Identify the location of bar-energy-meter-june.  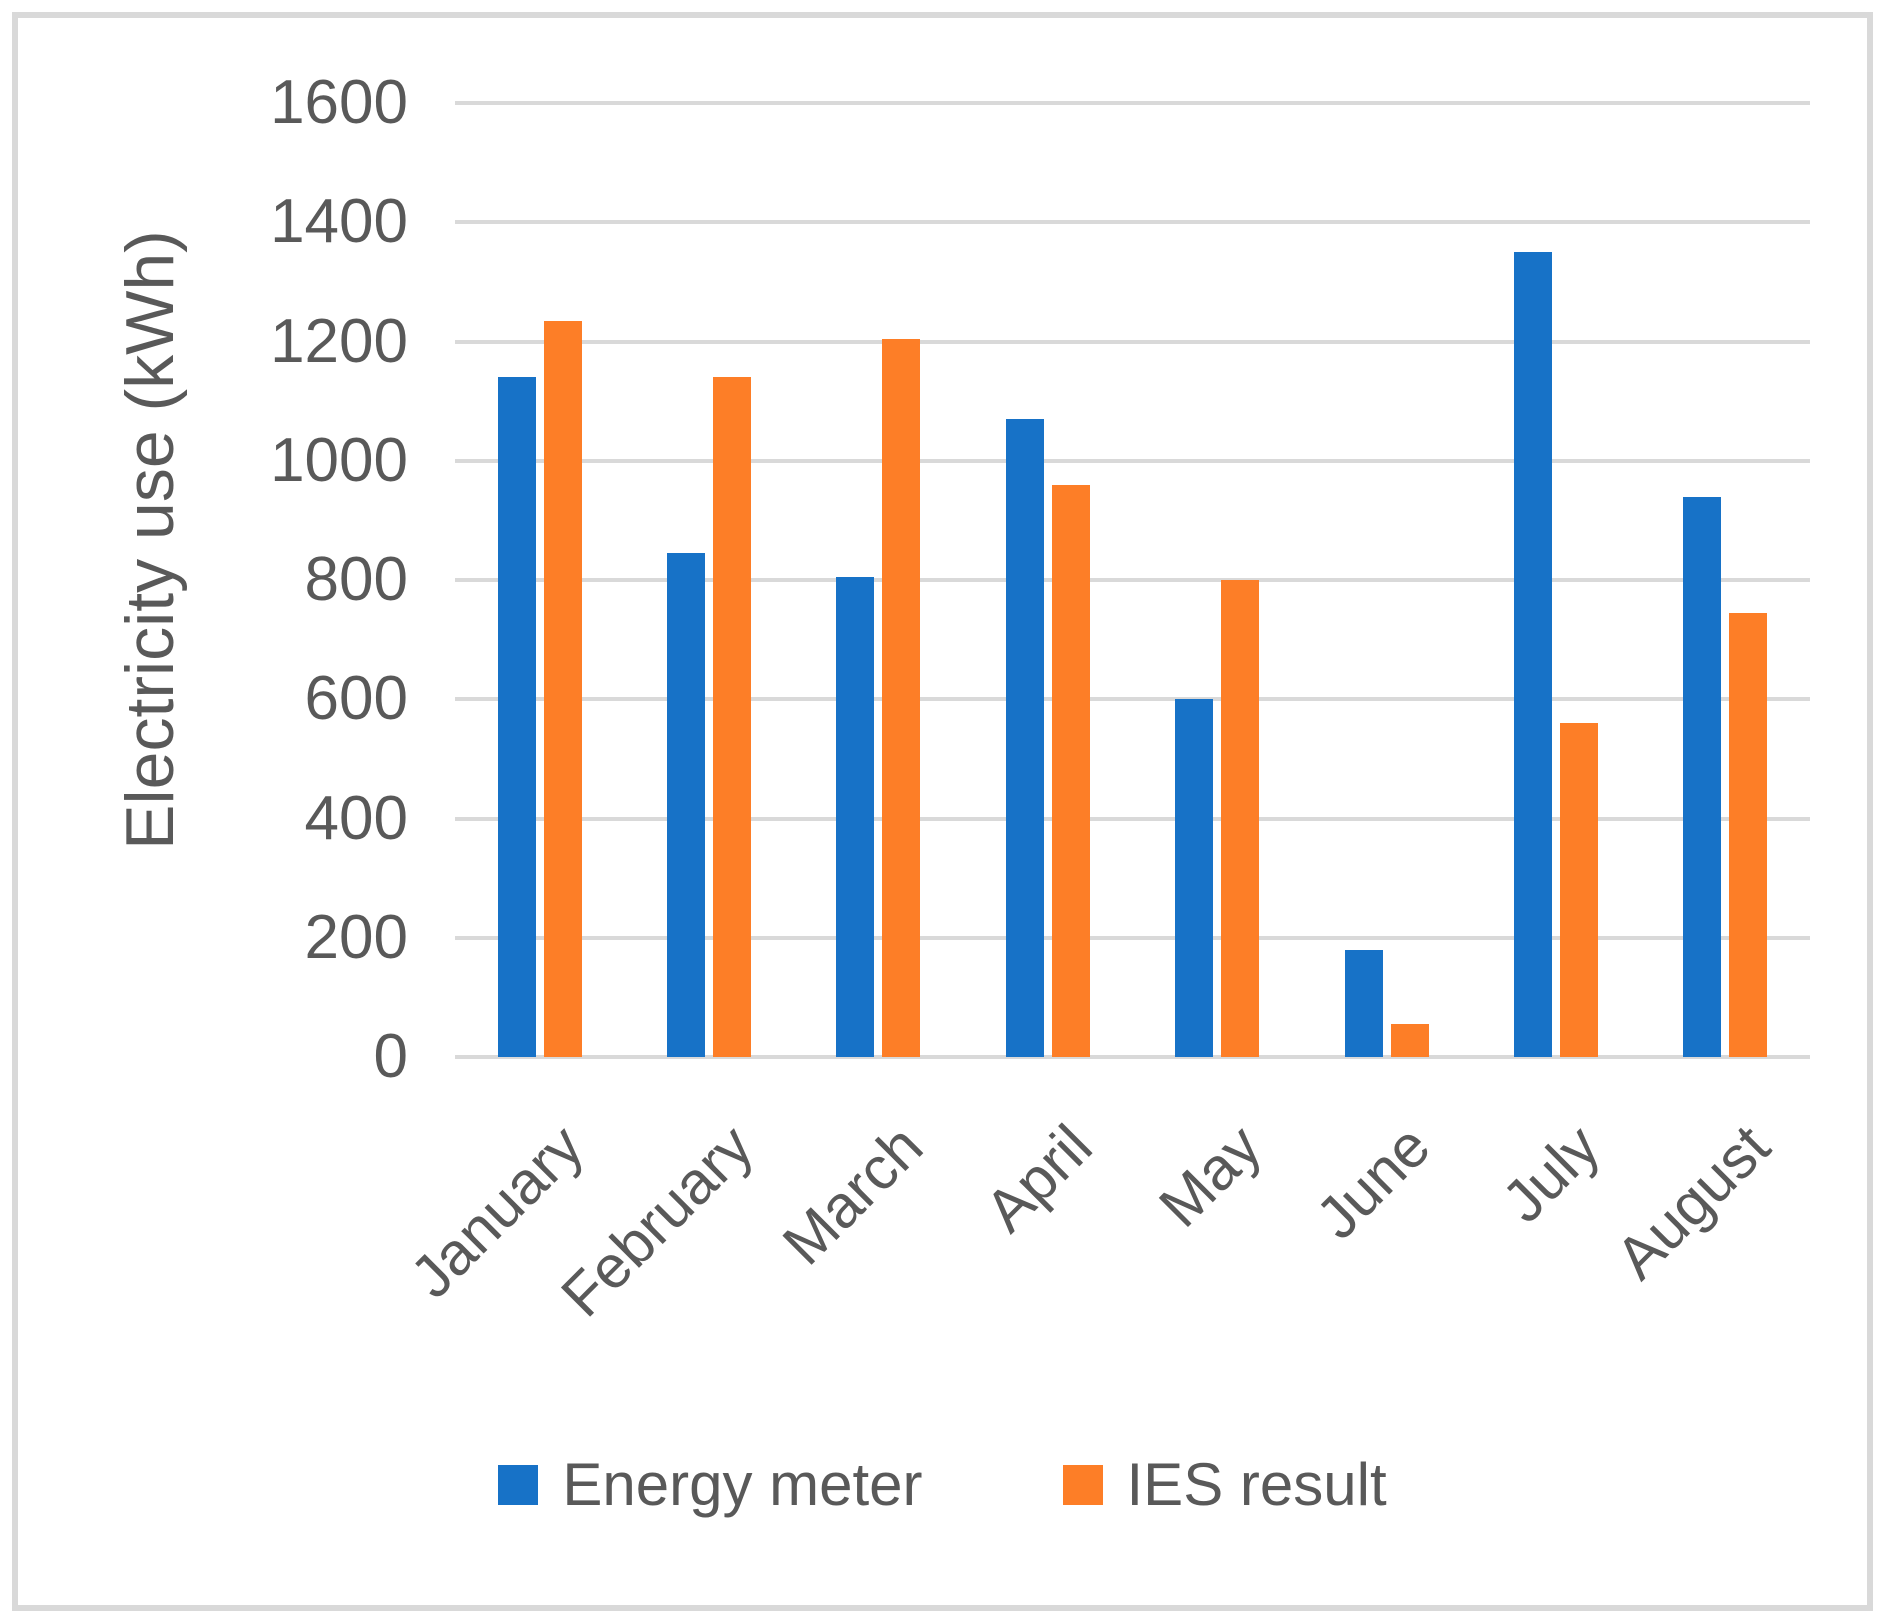
(1363, 1003).